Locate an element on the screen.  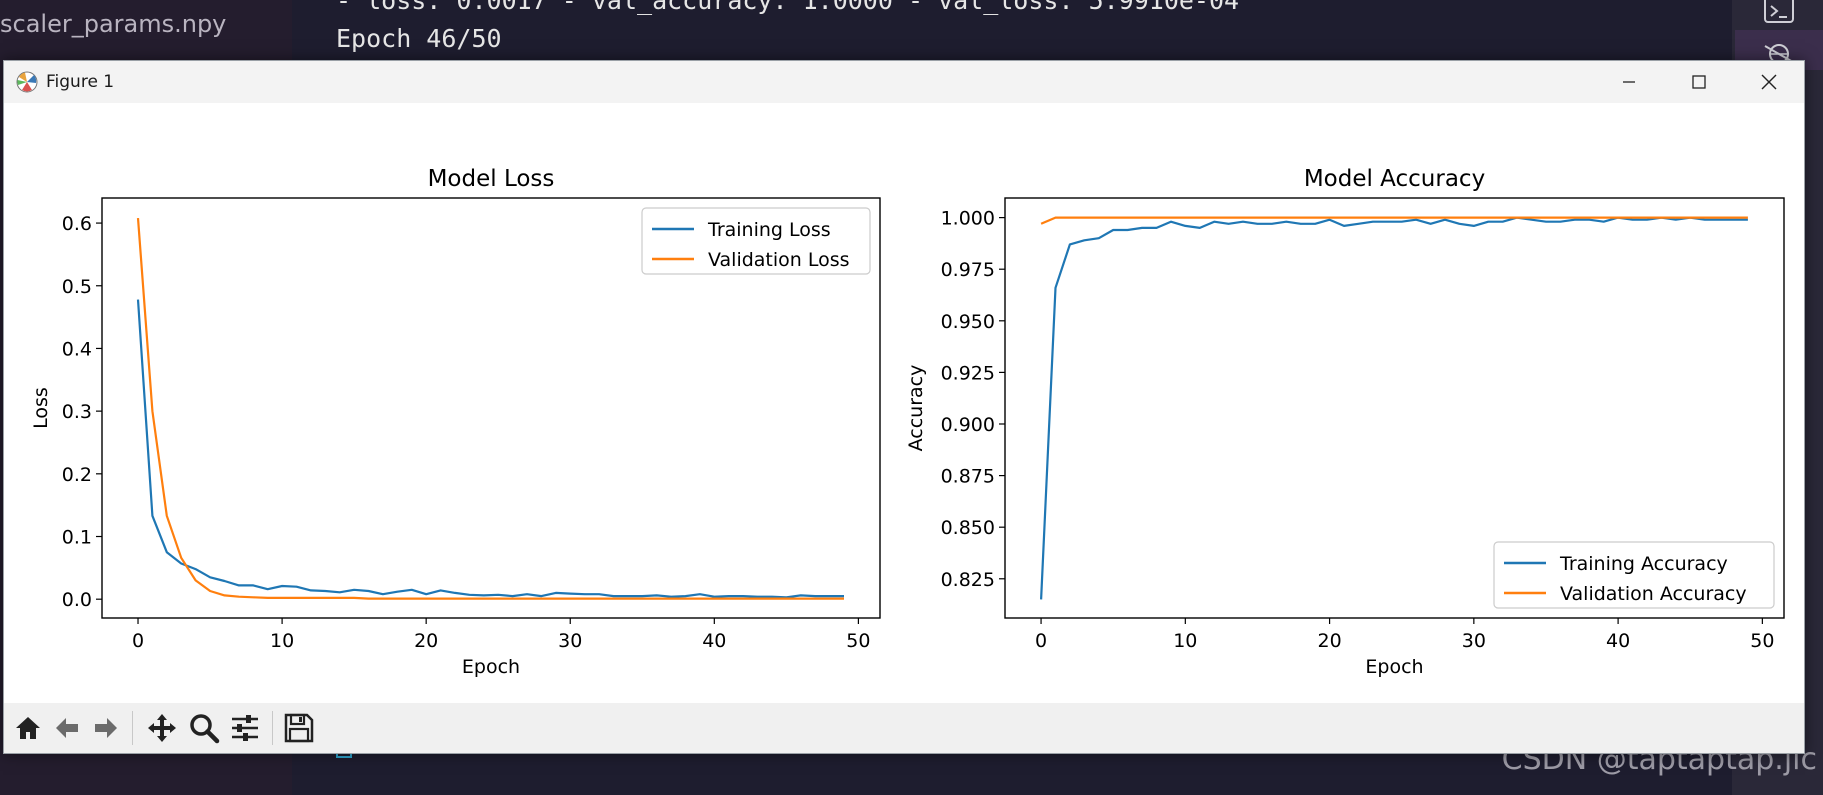
chart-title: Model Accuracy is located at coordinates (1394, 179).